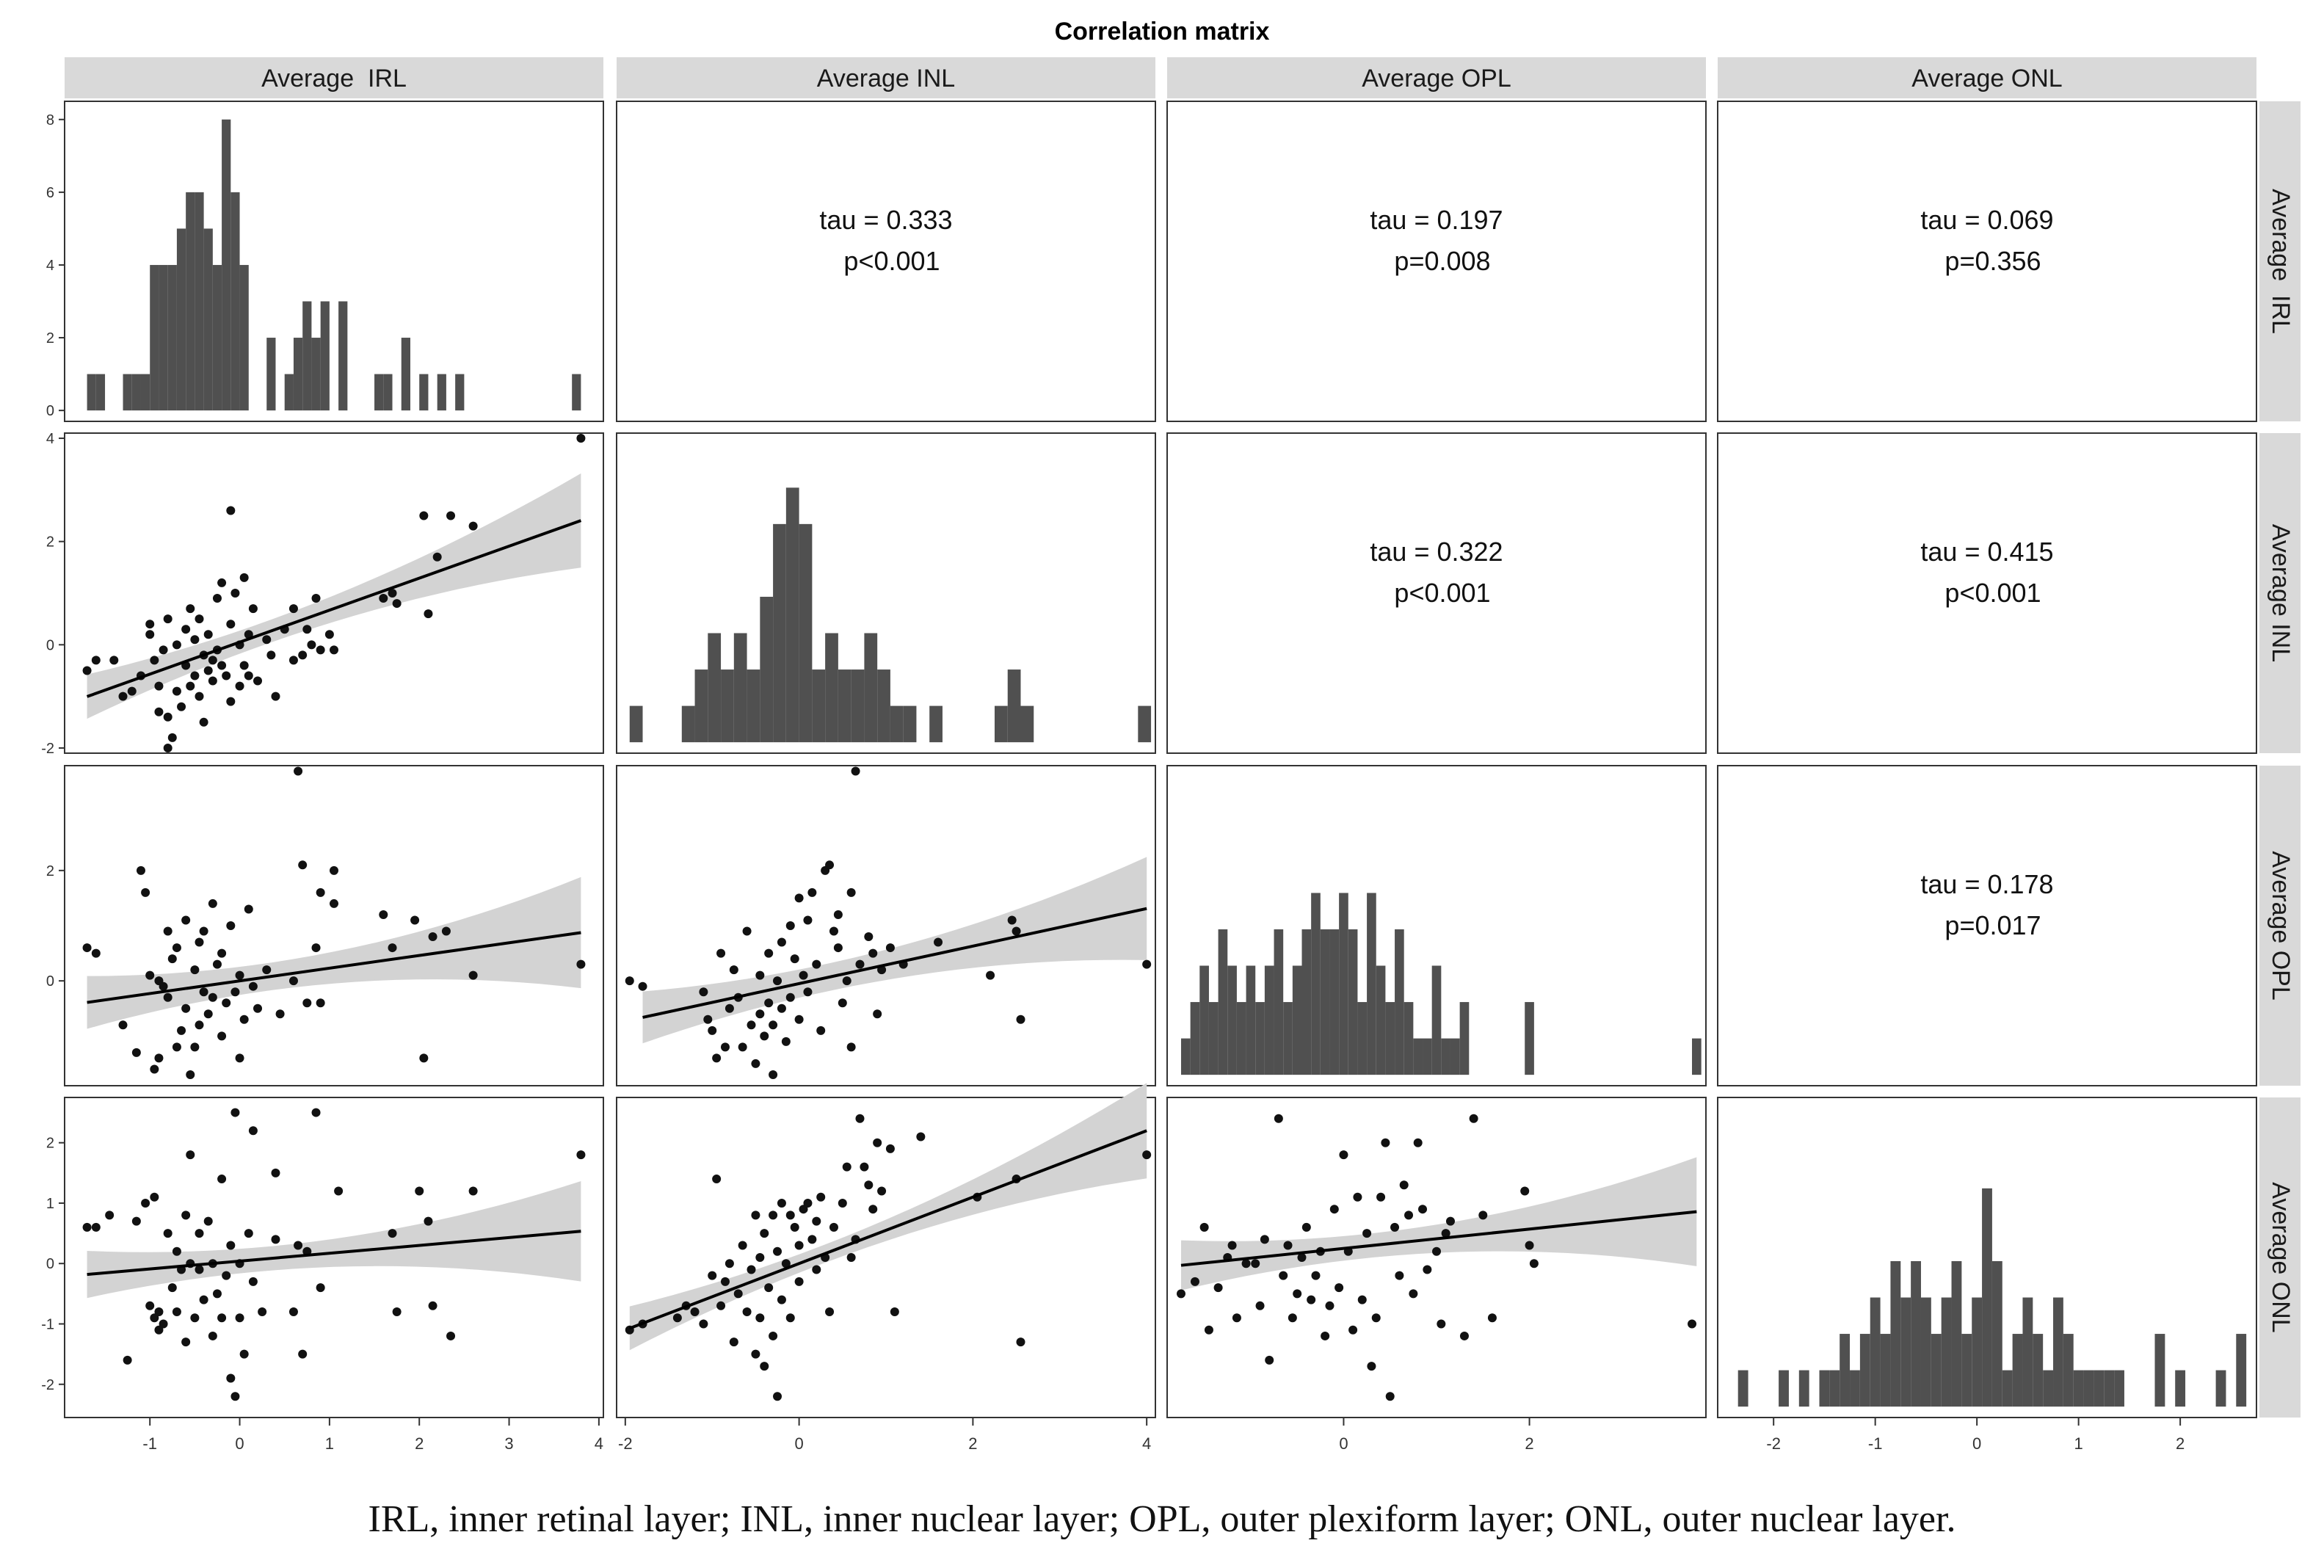  What do you see at coordinates (1436, 926) in the screenshot?
I see `panel-frame-r2-c2` at bounding box center [1436, 926].